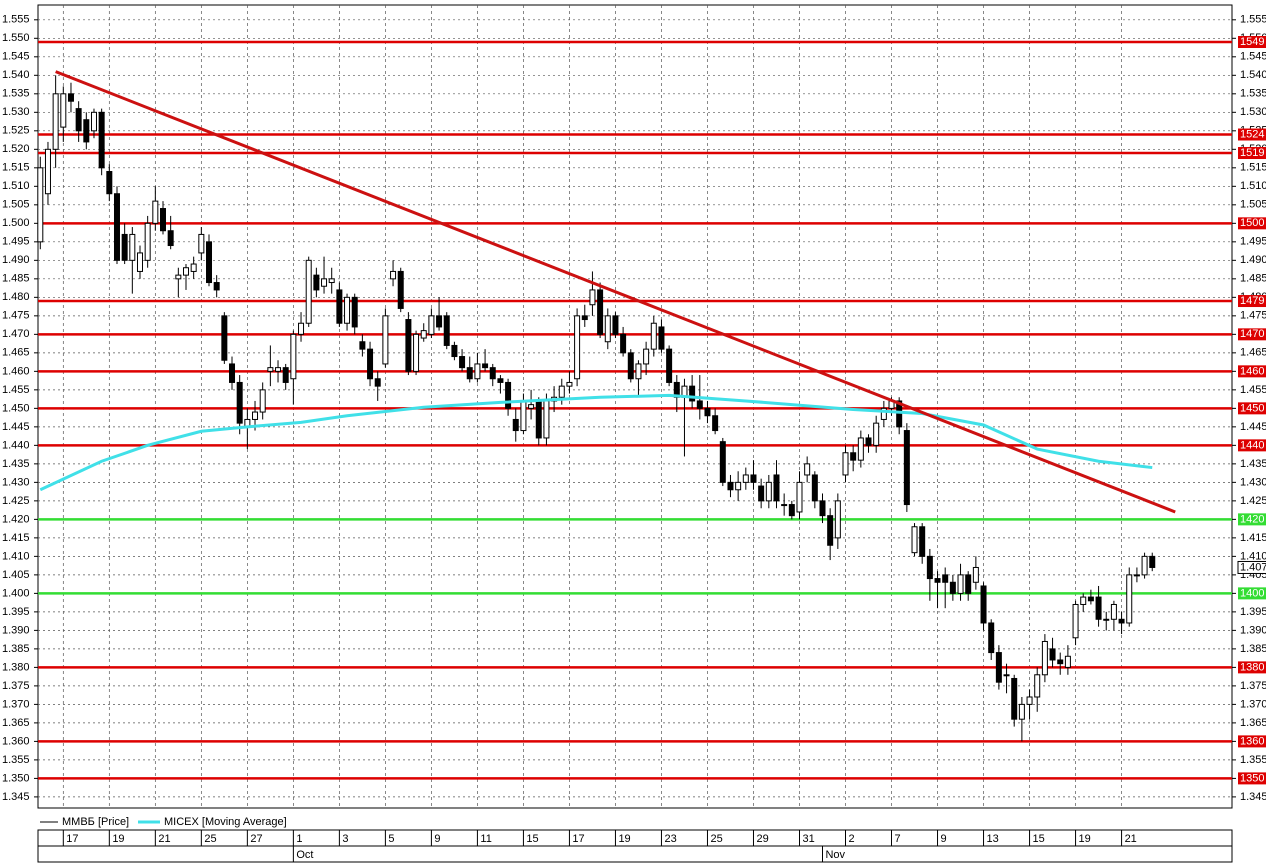 The image size is (1266, 864). Describe the element at coordinates (304, 855) in the screenshot. I see `month-label: Oct` at that location.